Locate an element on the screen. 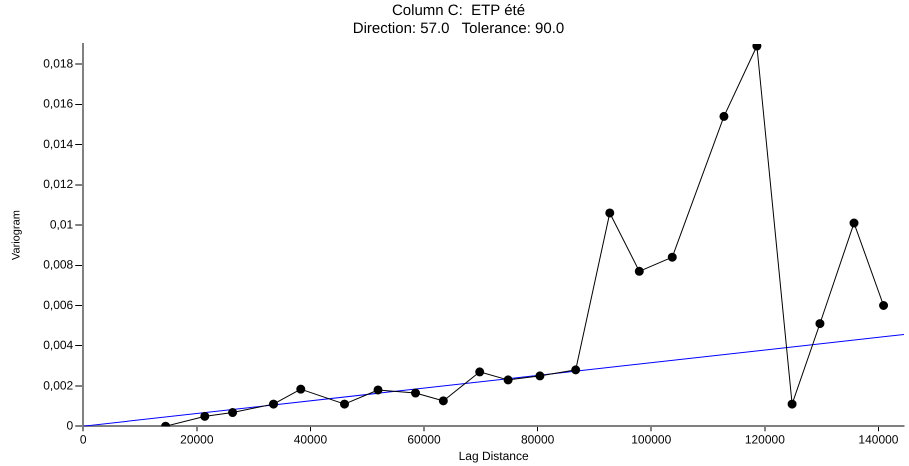 Image resolution: width=909 pixels, height=466 pixels. x-axis-title: Lag Distance is located at coordinates (493, 456).